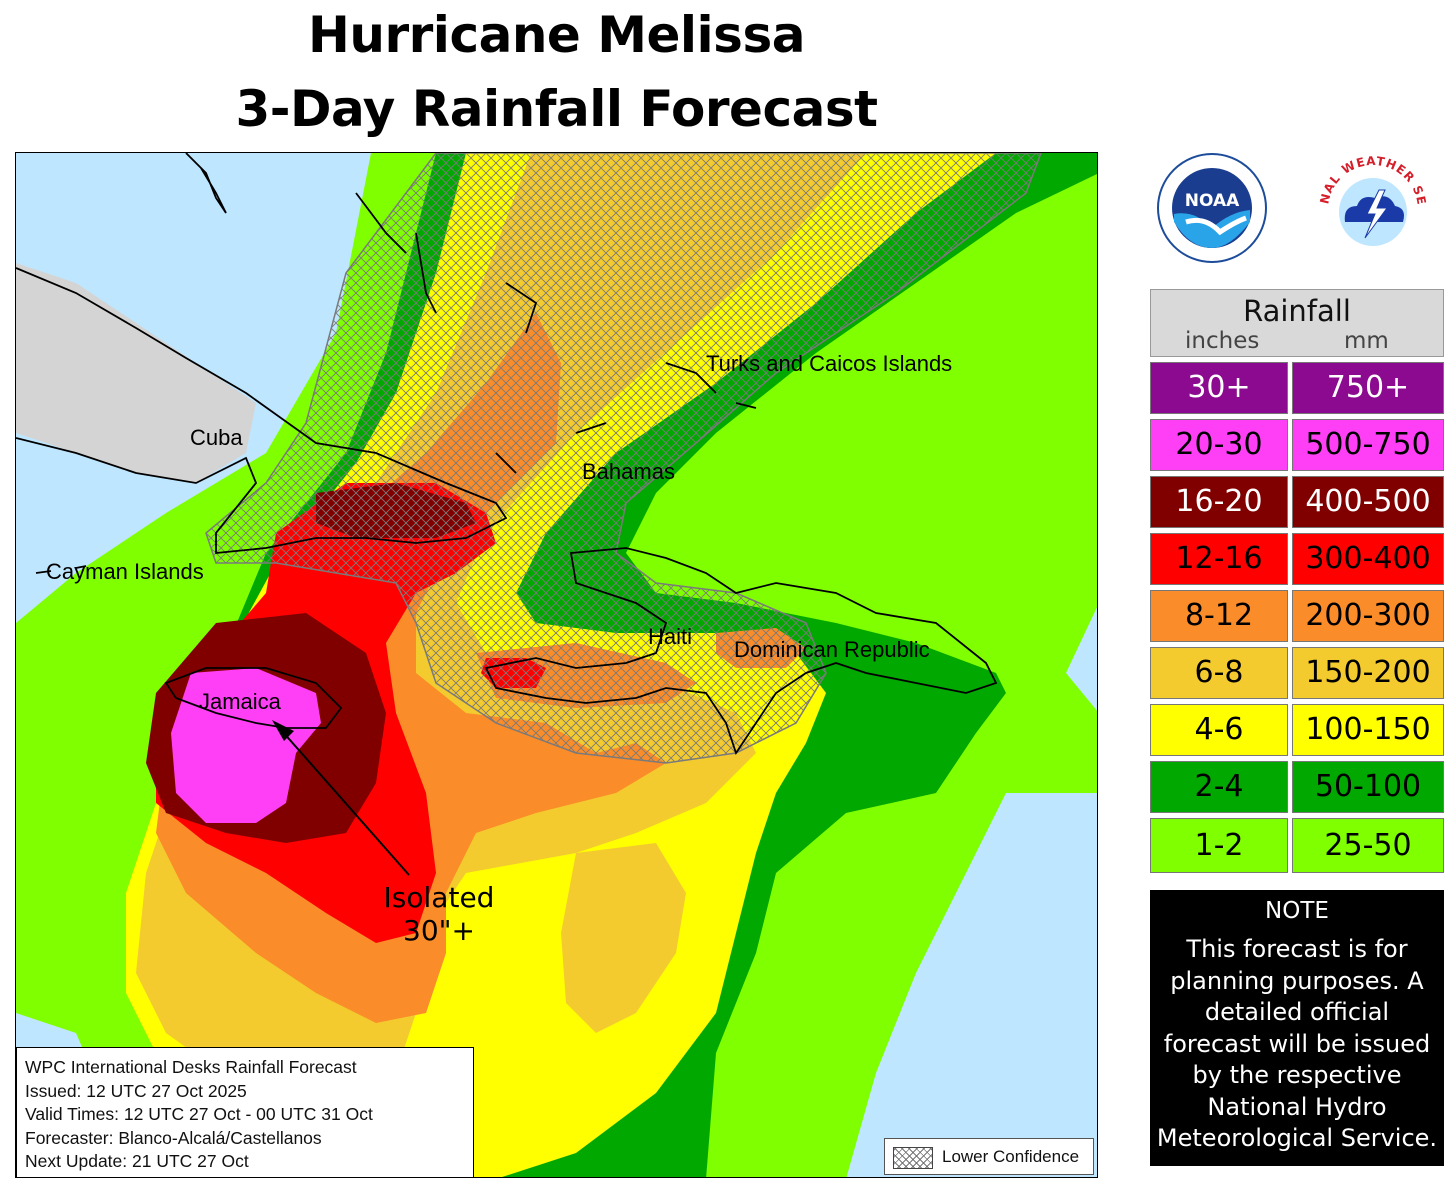 Image resolution: width=1456 pixels, height=1187 pixels. I want to click on legend-cell-inches: 16-20, so click(1219, 502).